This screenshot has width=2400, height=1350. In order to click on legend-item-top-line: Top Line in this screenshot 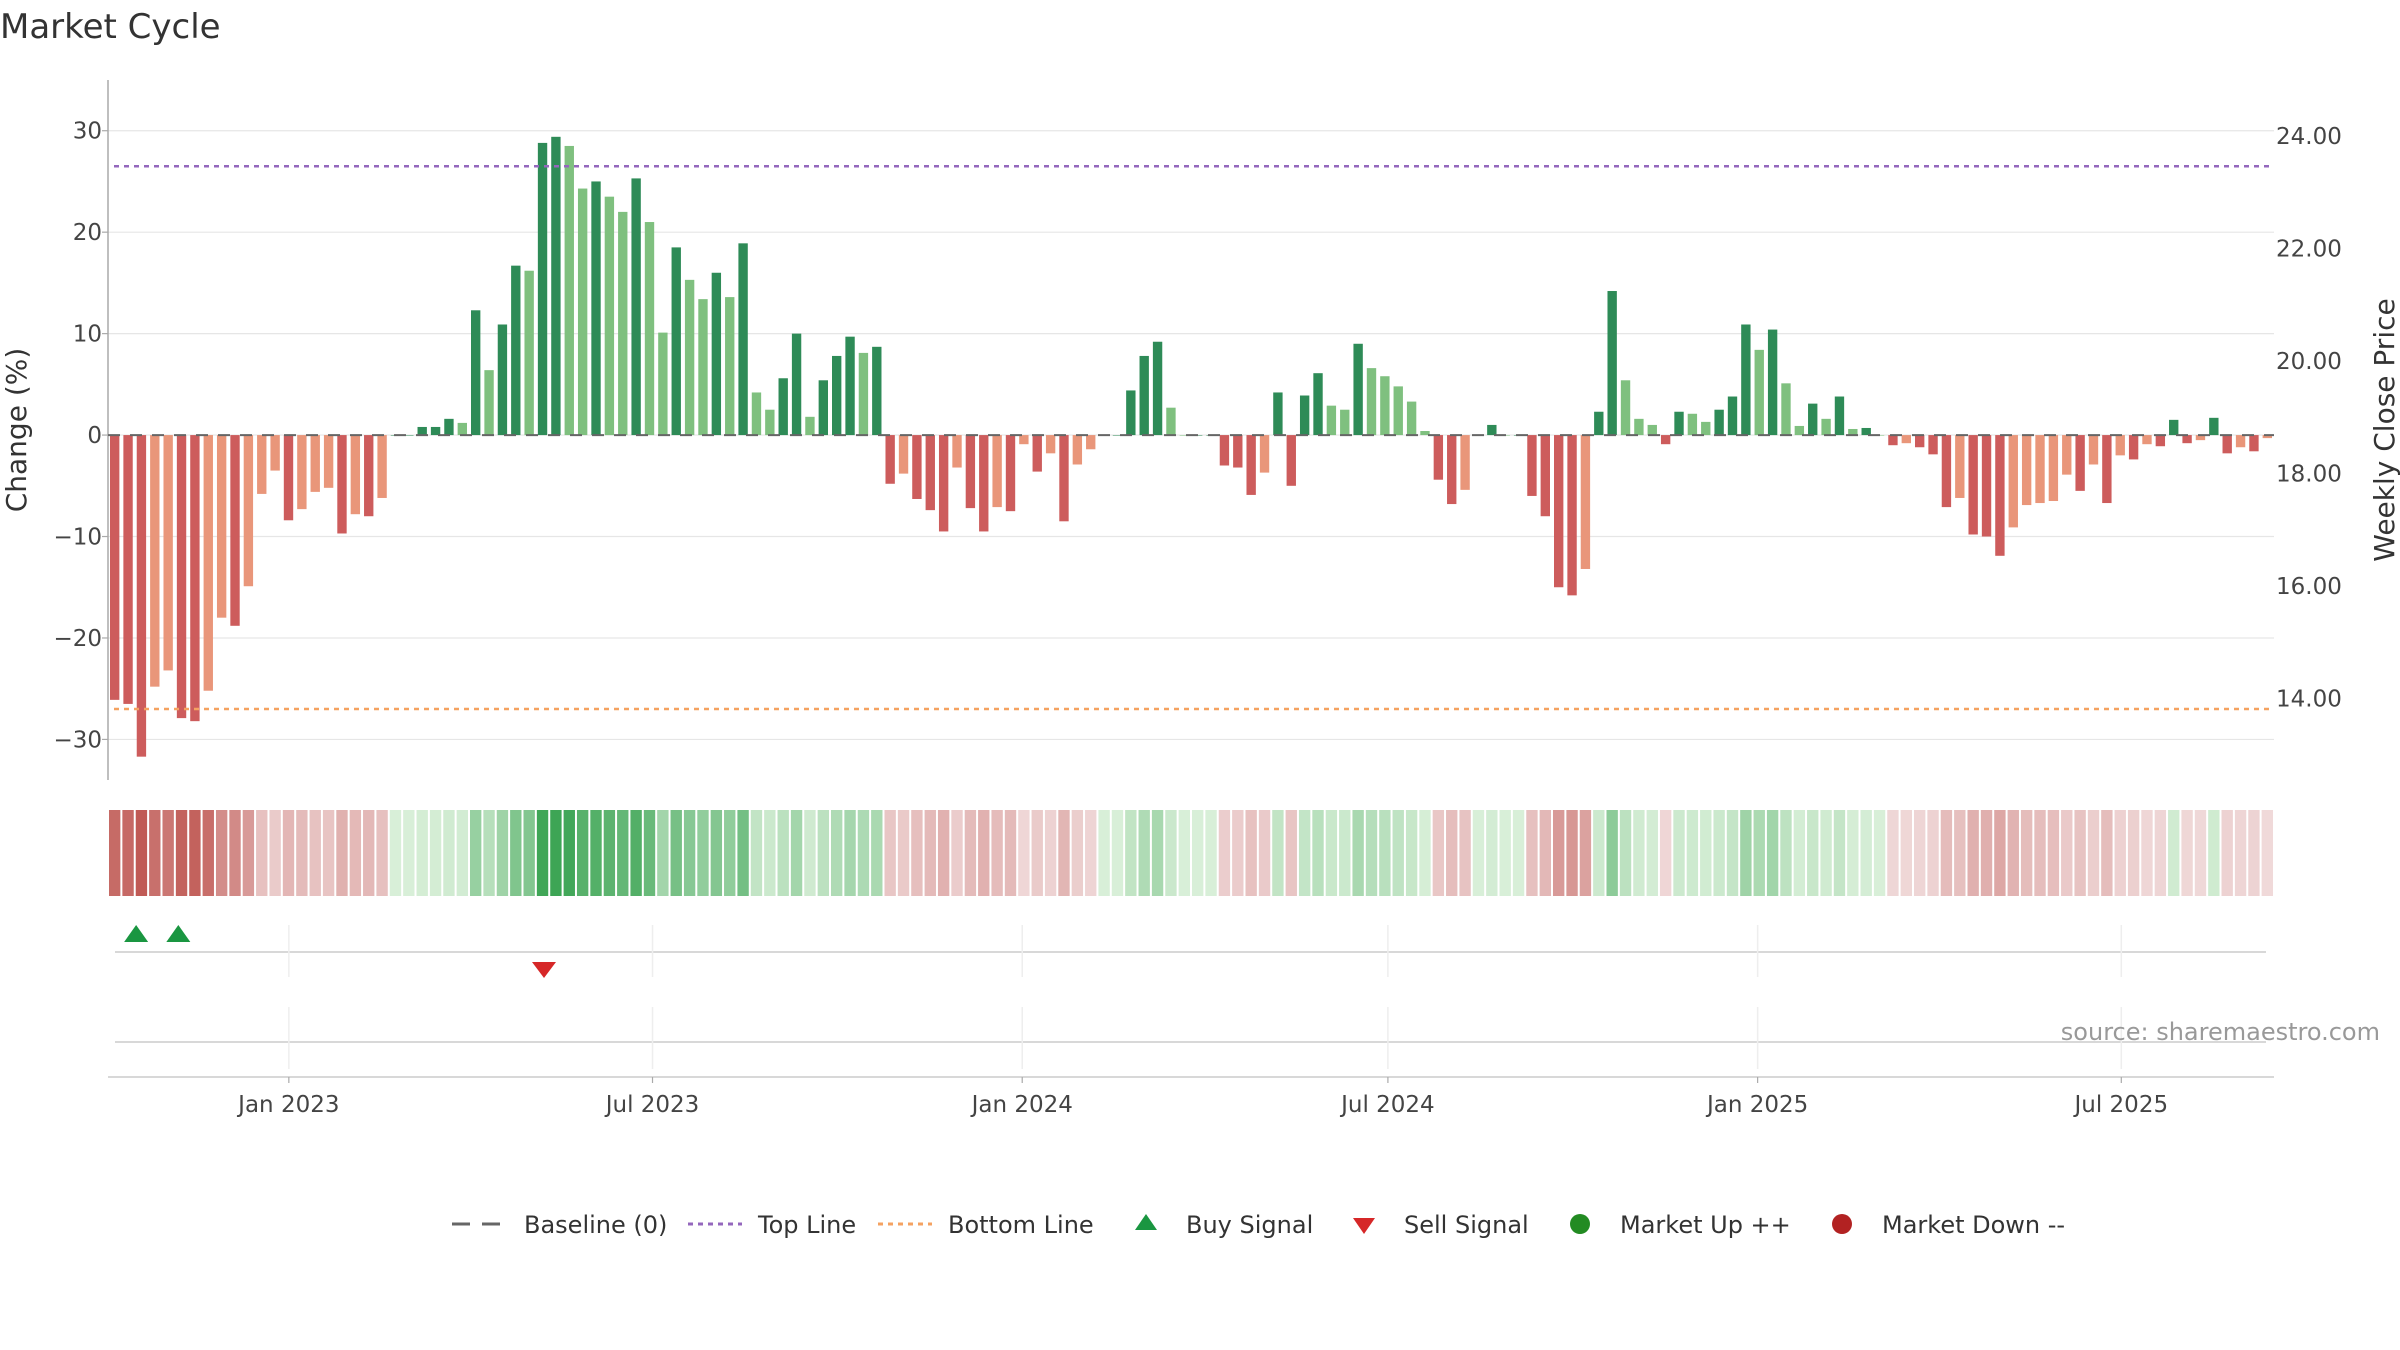, I will do `click(772, 1225)`.